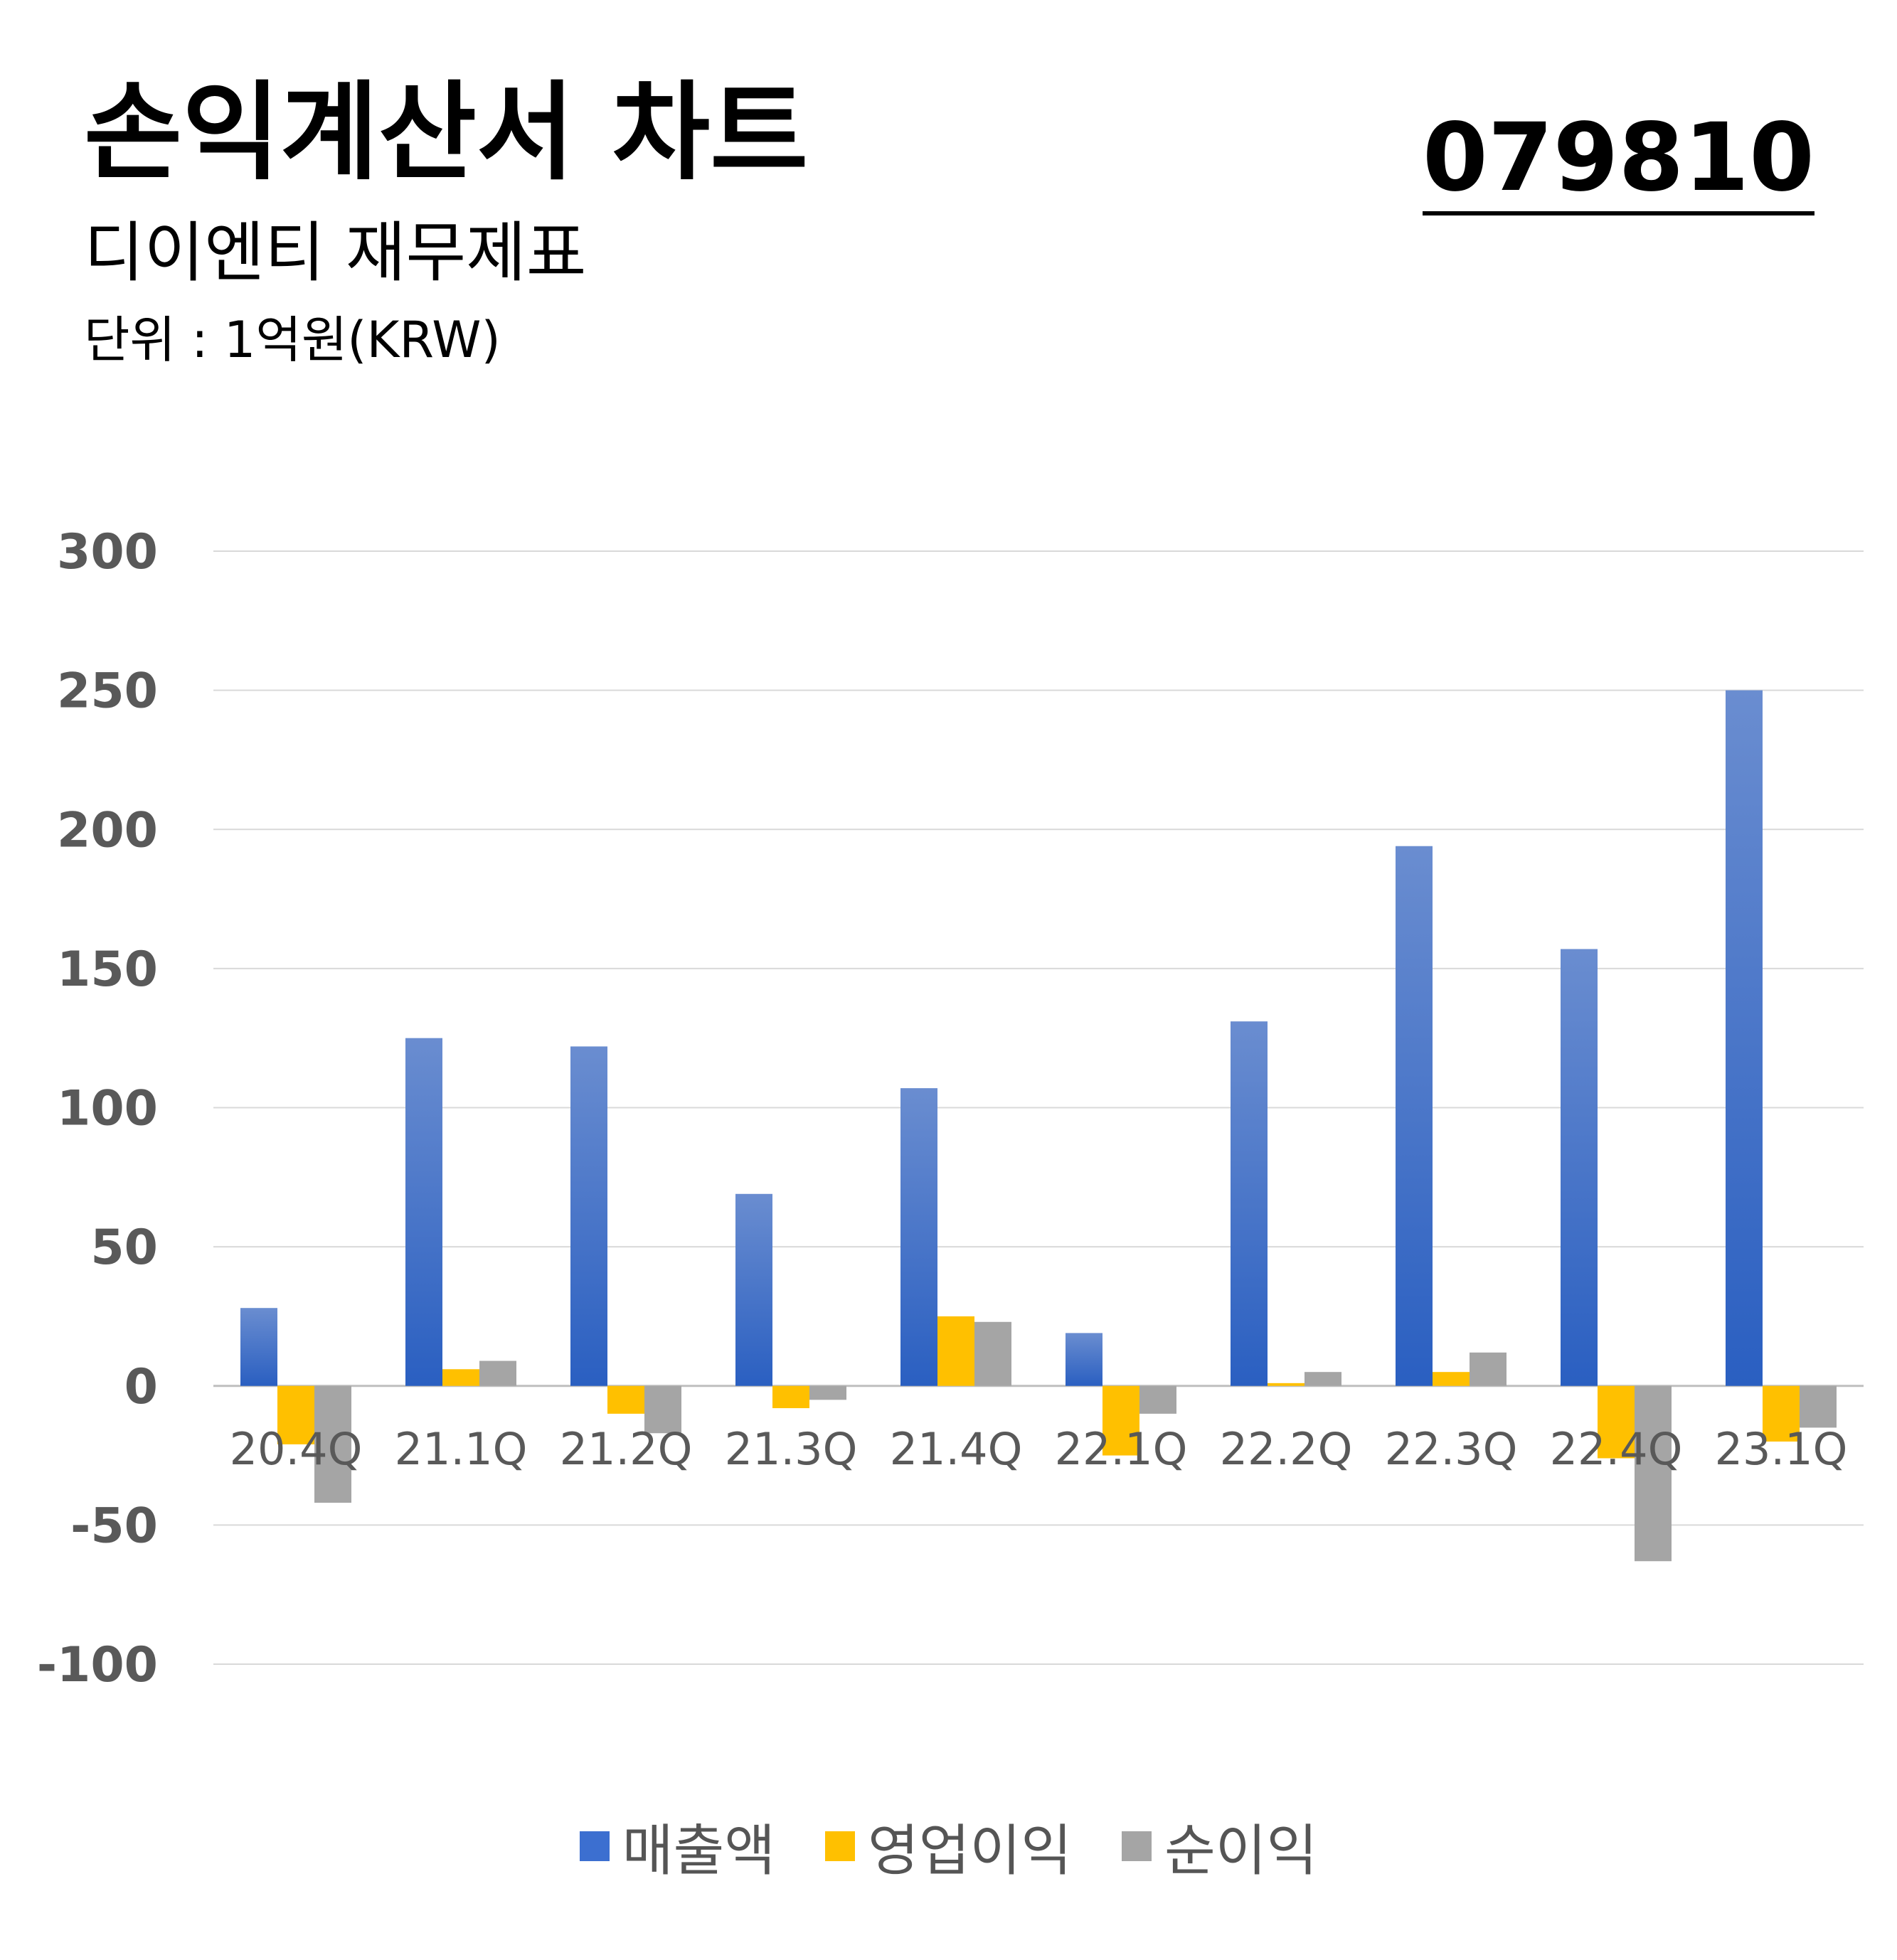 The image size is (1897, 1960). What do you see at coordinates (108, 970) in the screenshot?
I see `y-tick-label: 150` at bounding box center [108, 970].